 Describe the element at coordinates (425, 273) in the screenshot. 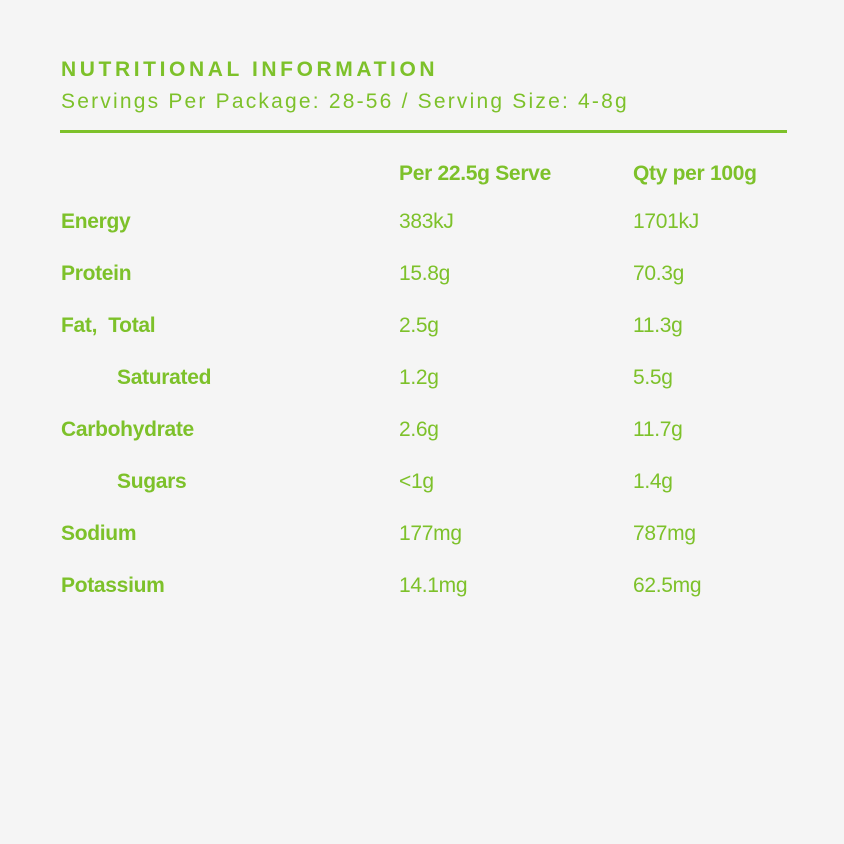

I see `value-per-serve: 15.8g` at that location.